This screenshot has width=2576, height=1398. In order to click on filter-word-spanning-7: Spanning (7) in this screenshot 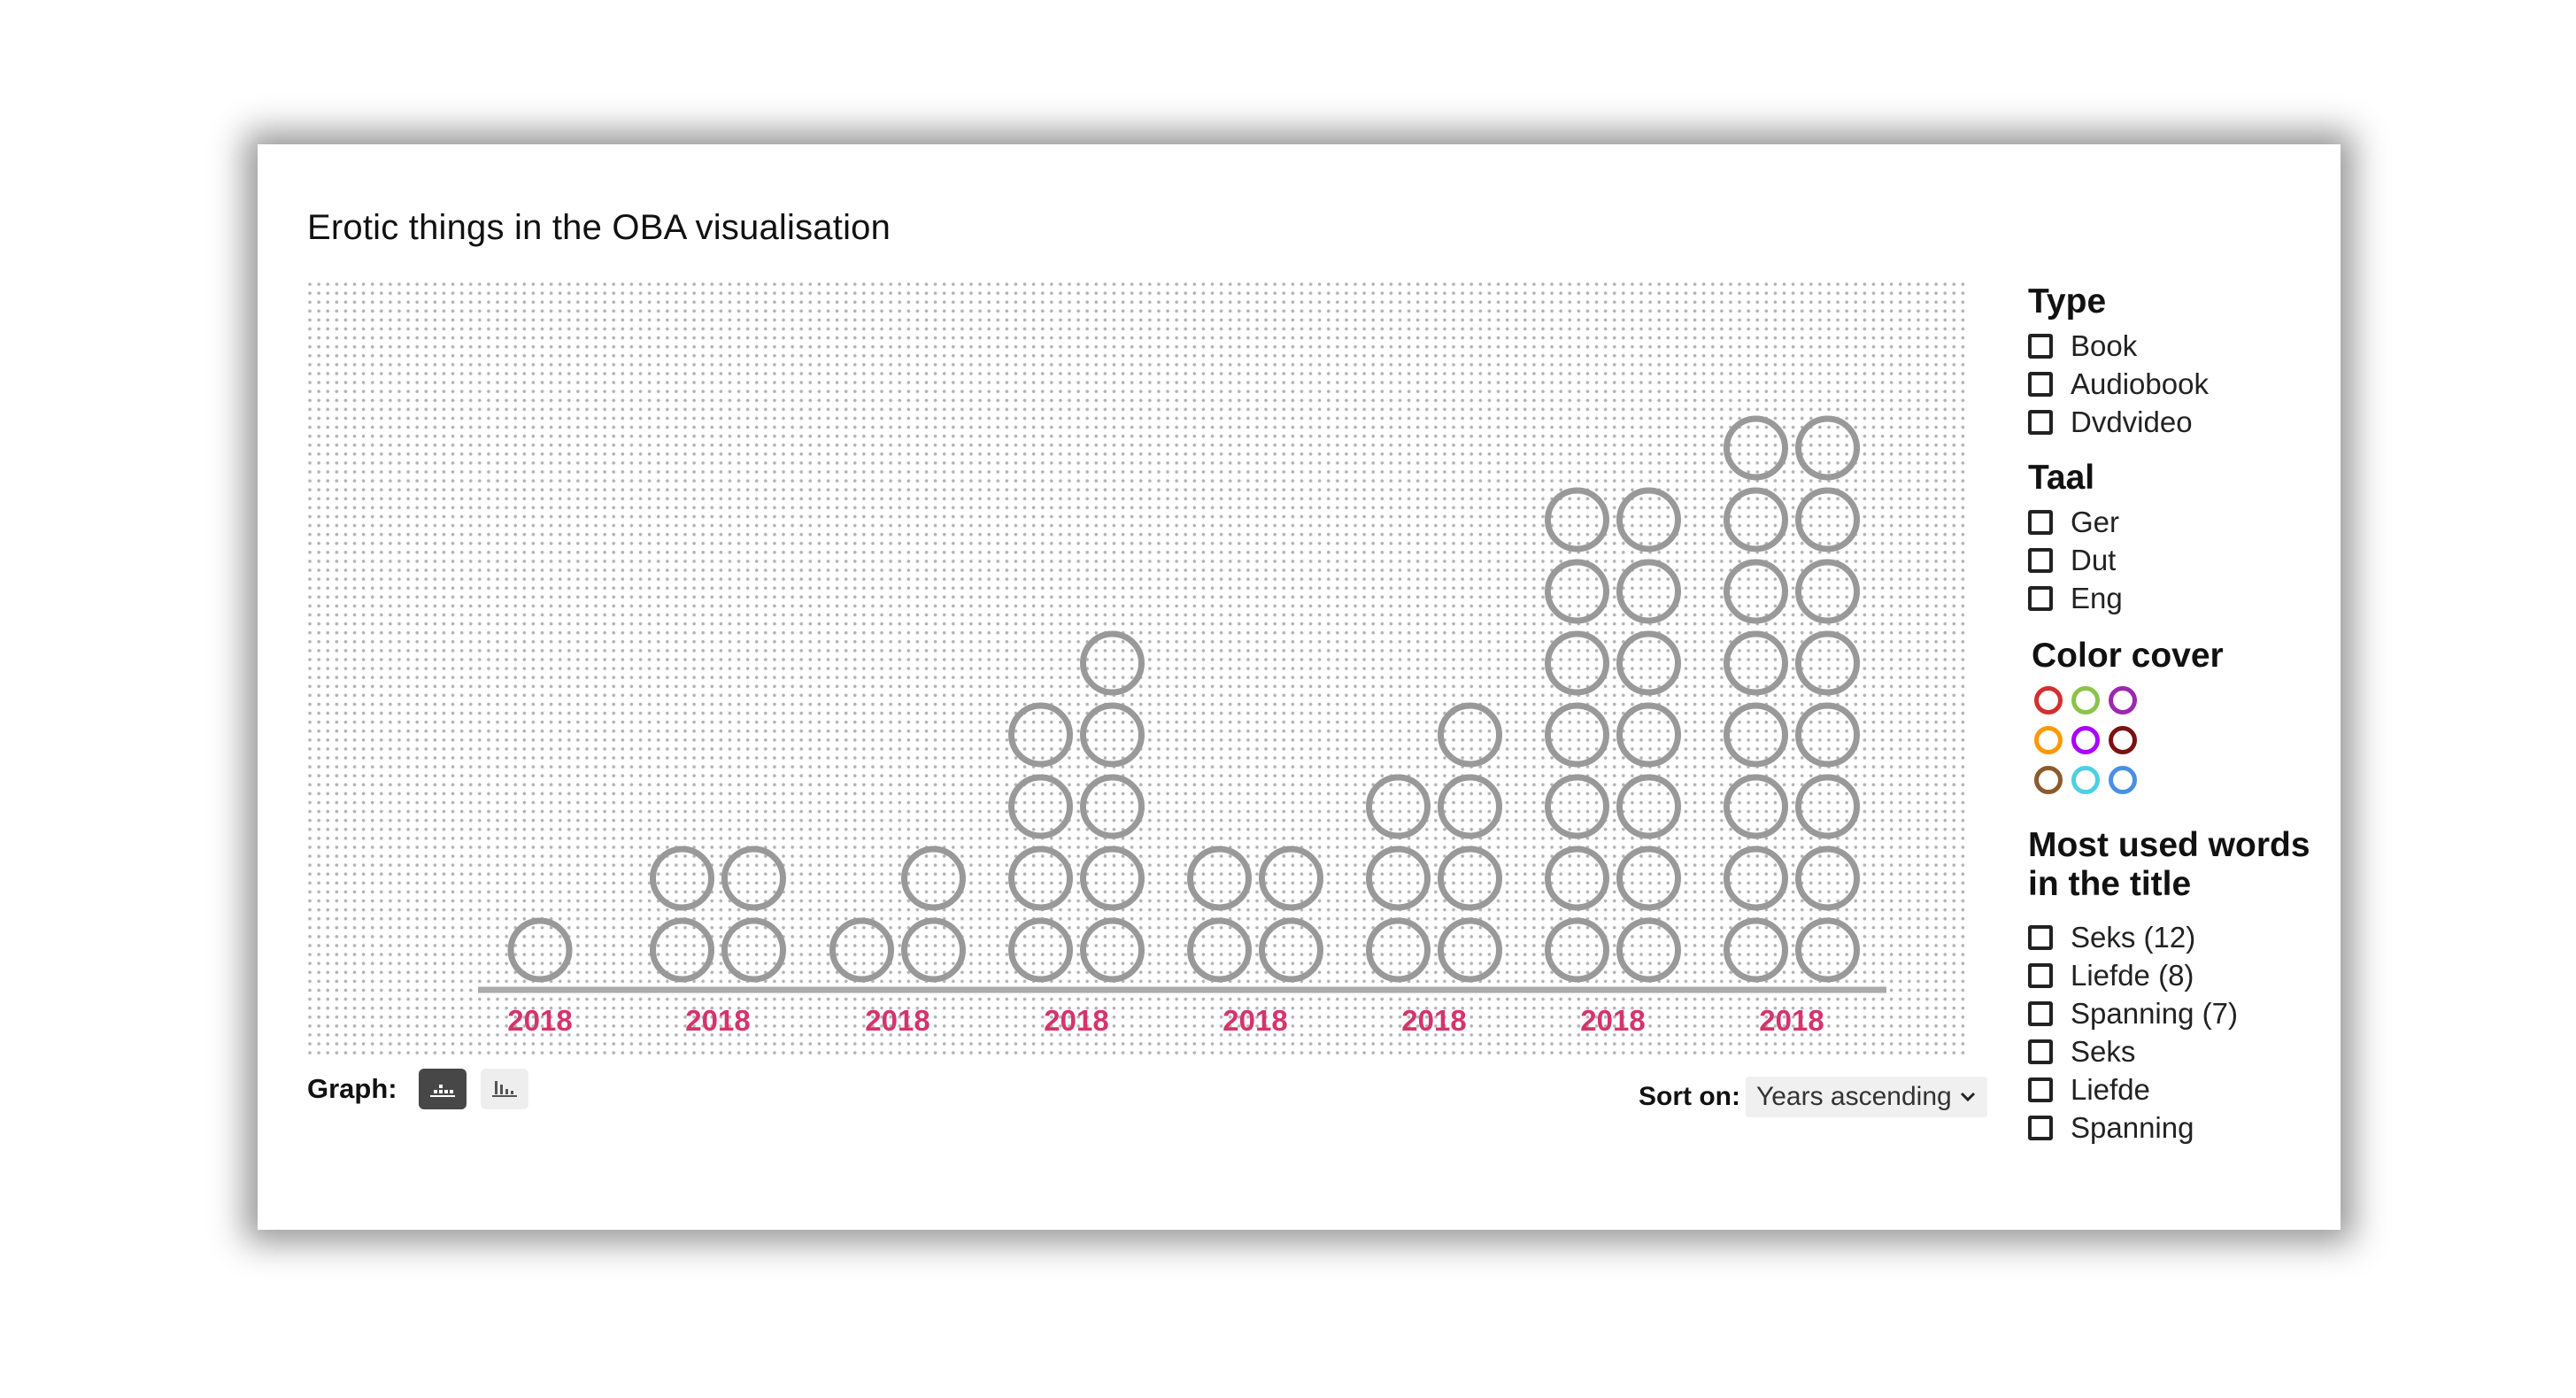, I will do `click(2178, 1013)`.